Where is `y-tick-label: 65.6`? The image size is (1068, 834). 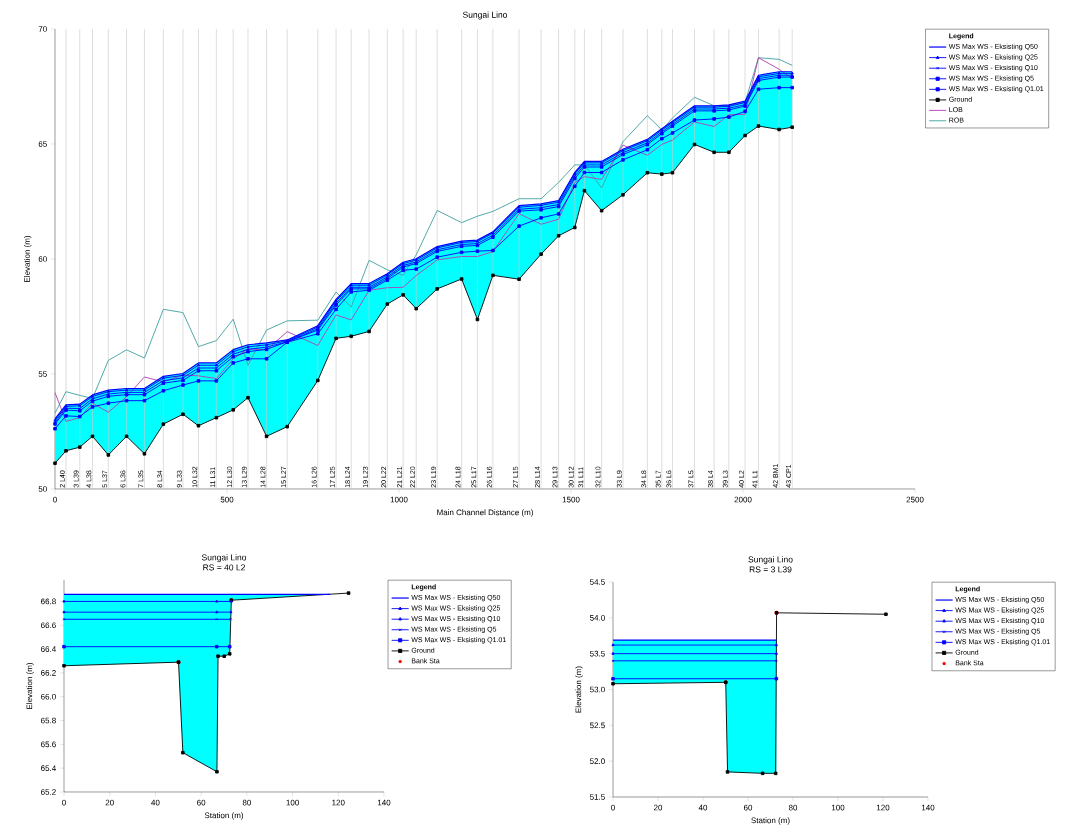
y-tick-label: 65.6 is located at coordinates (48, 744).